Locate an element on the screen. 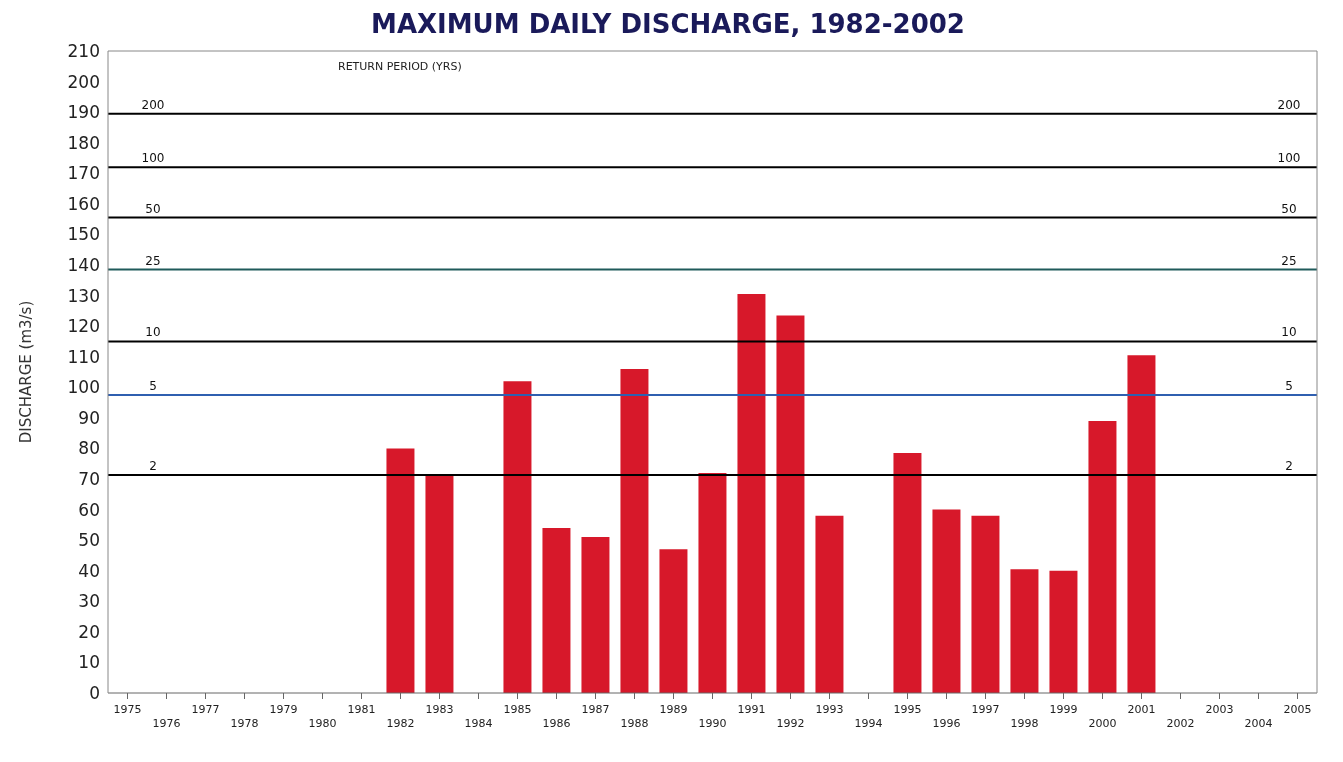 This screenshot has width=1343, height=762. x-tick-label: 2000 is located at coordinates (1102, 723).